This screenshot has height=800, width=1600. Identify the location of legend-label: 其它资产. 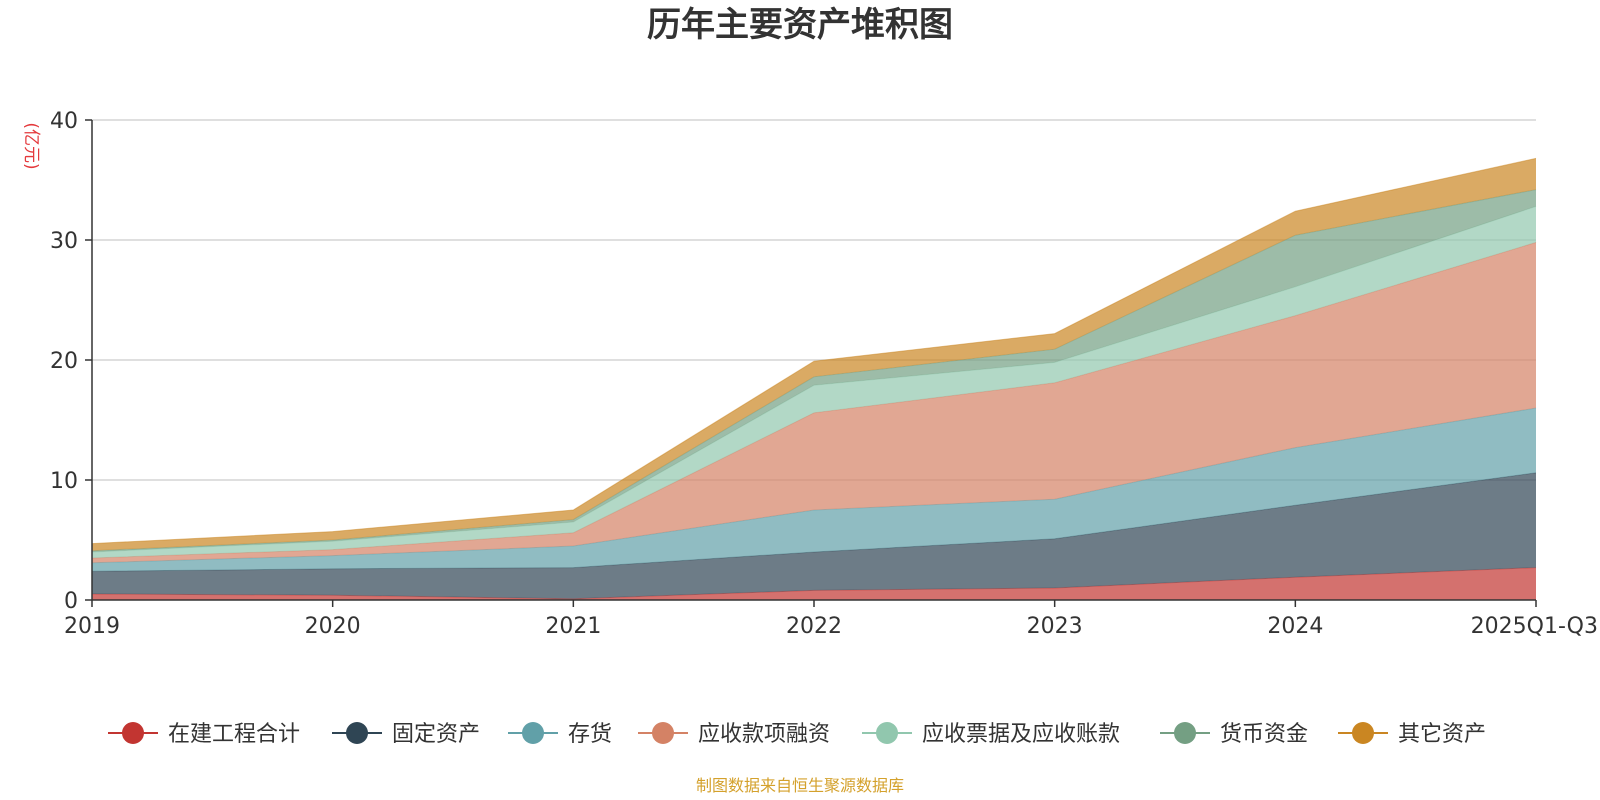
(1442, 734).